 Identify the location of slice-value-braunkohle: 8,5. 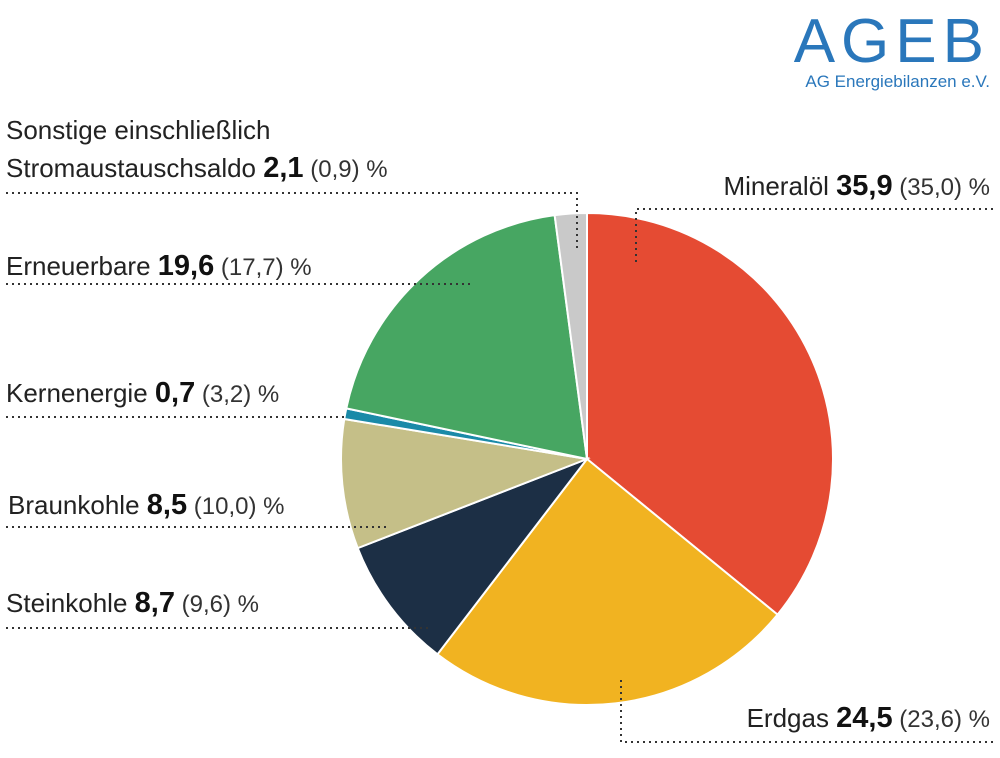
(167, 505).